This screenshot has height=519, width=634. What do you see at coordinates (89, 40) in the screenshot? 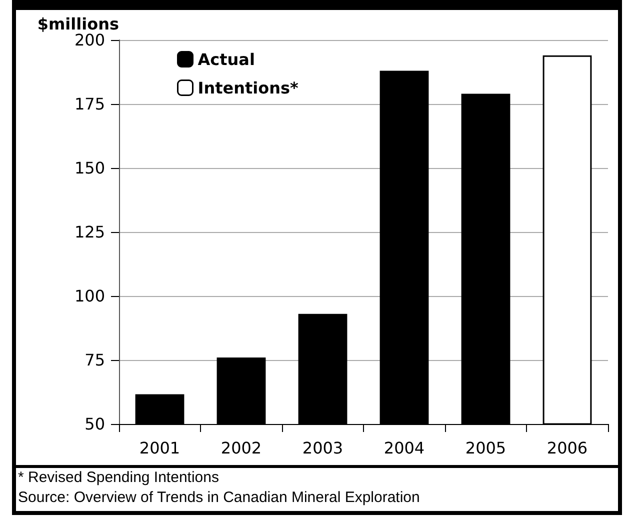
I see `y-tick-label: 200` at bounding box center [89, 40].